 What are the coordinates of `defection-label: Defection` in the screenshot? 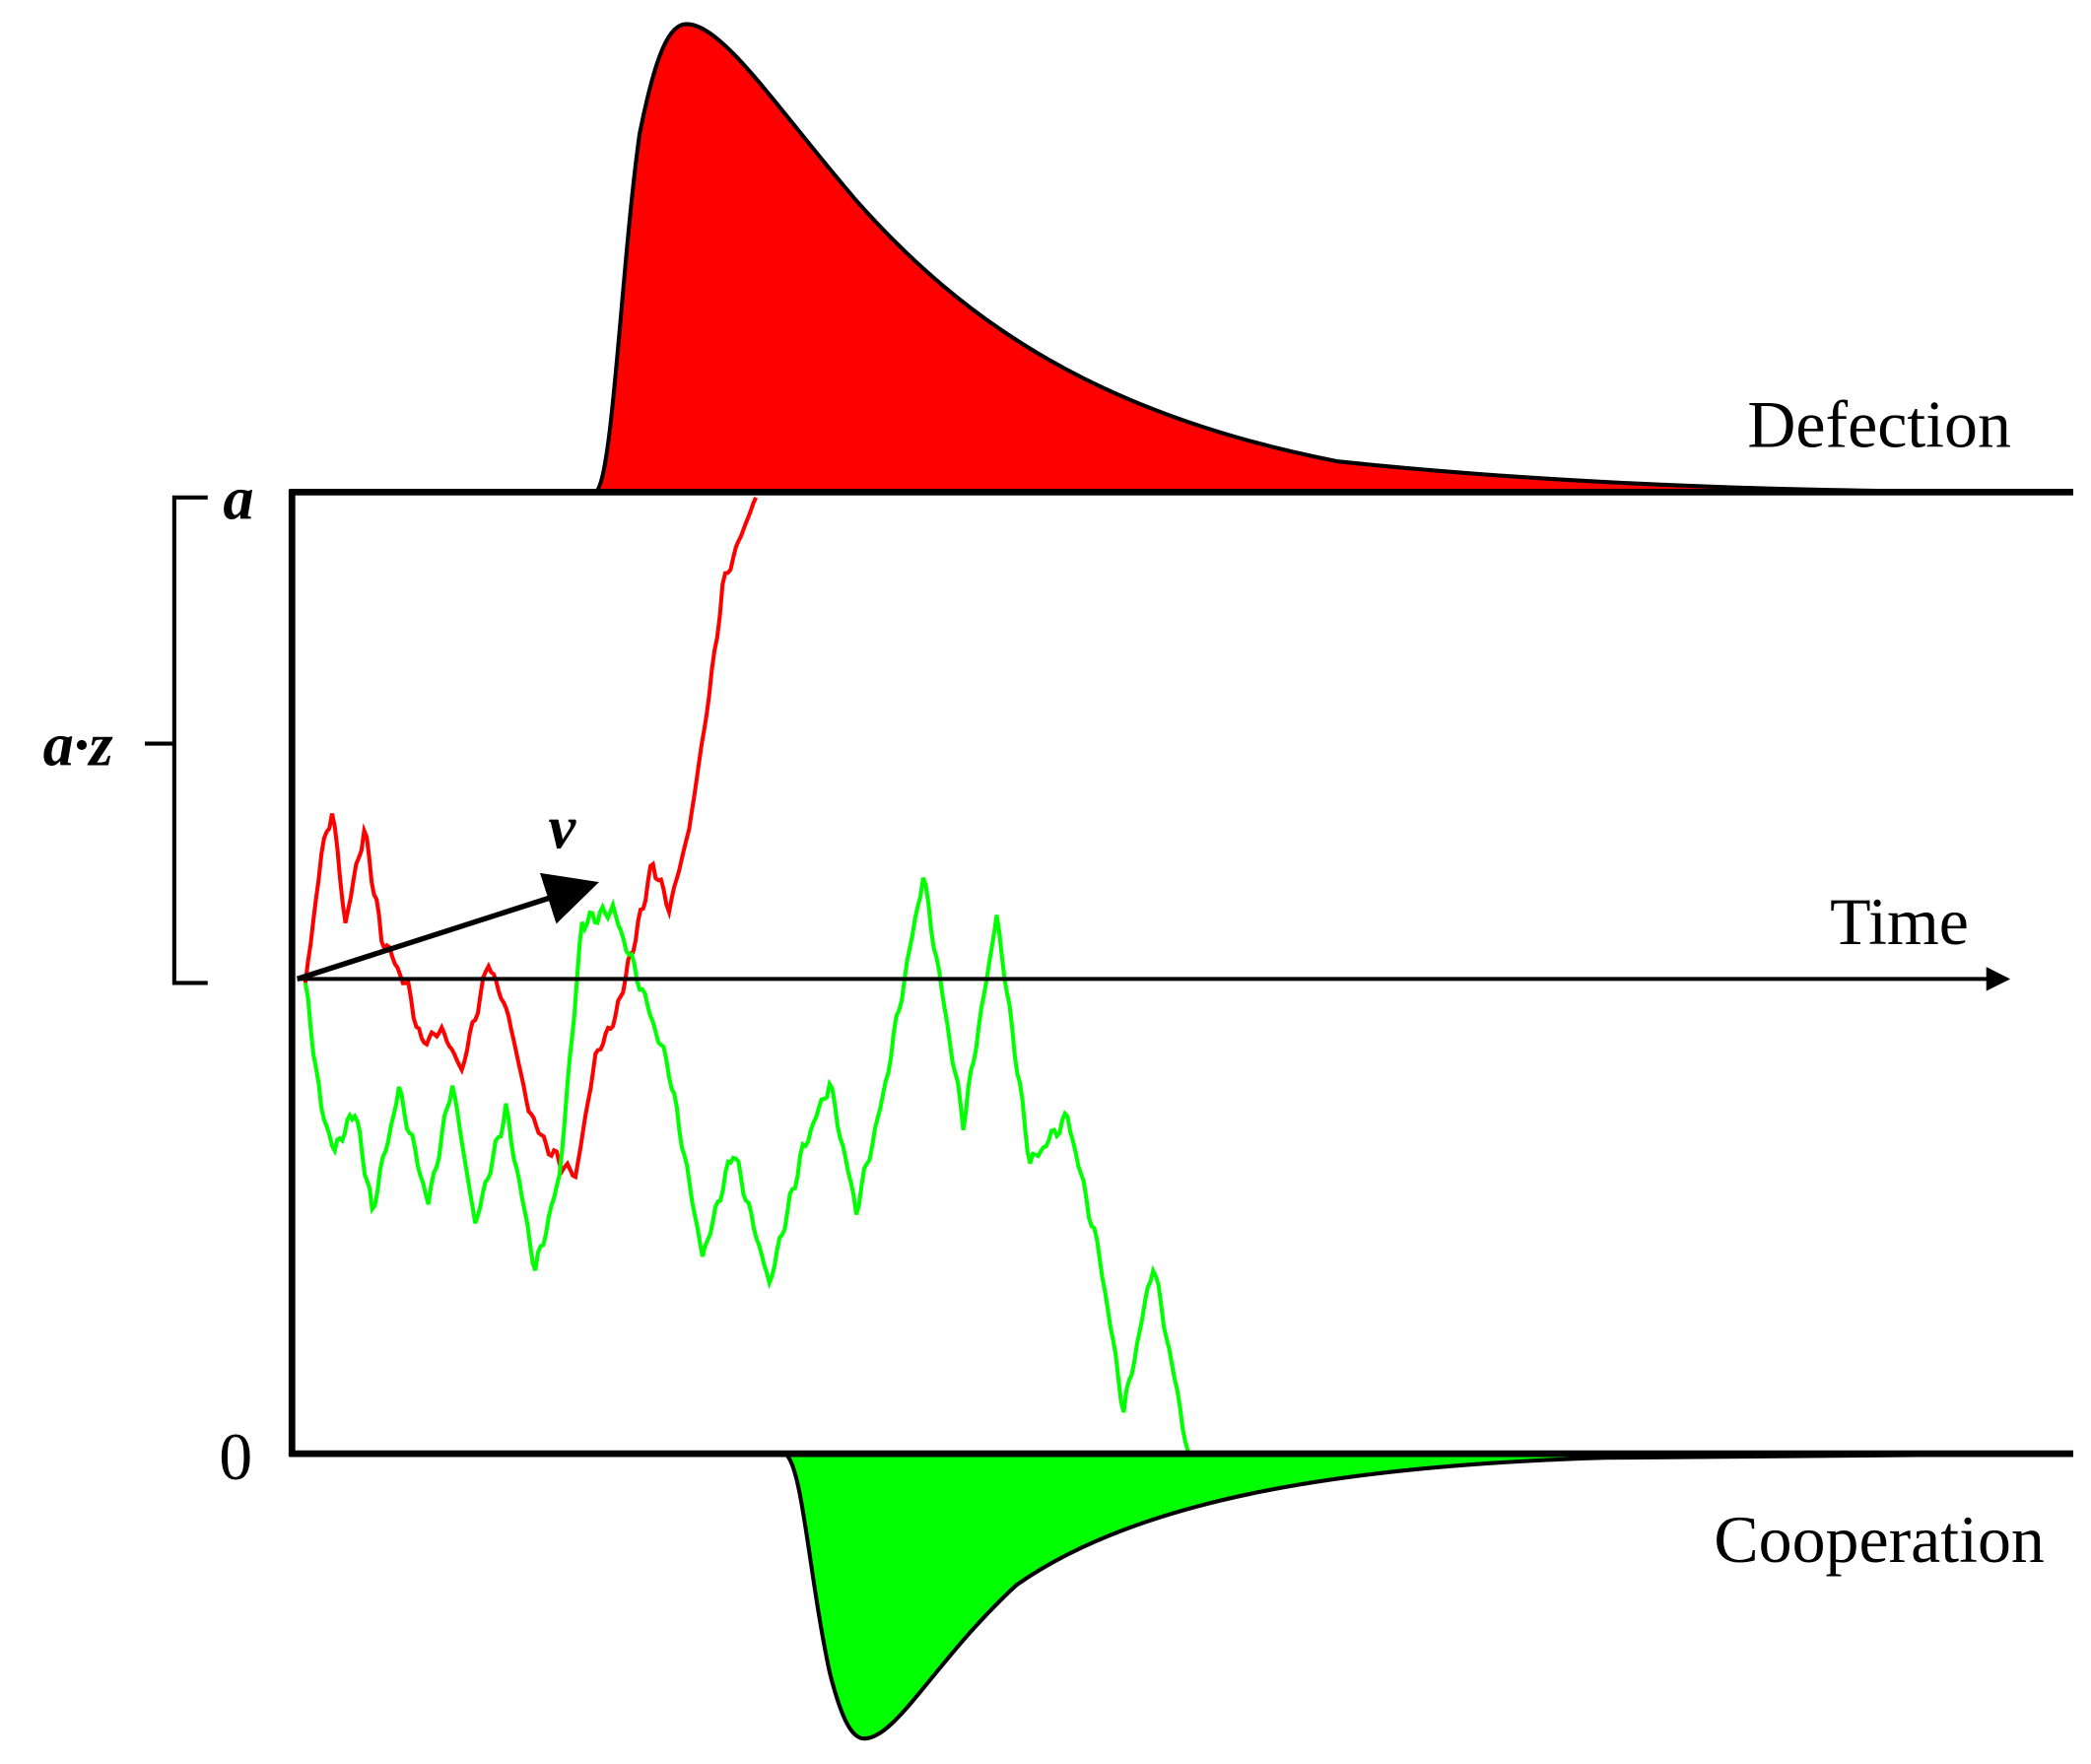 It's located at (1879, 424).